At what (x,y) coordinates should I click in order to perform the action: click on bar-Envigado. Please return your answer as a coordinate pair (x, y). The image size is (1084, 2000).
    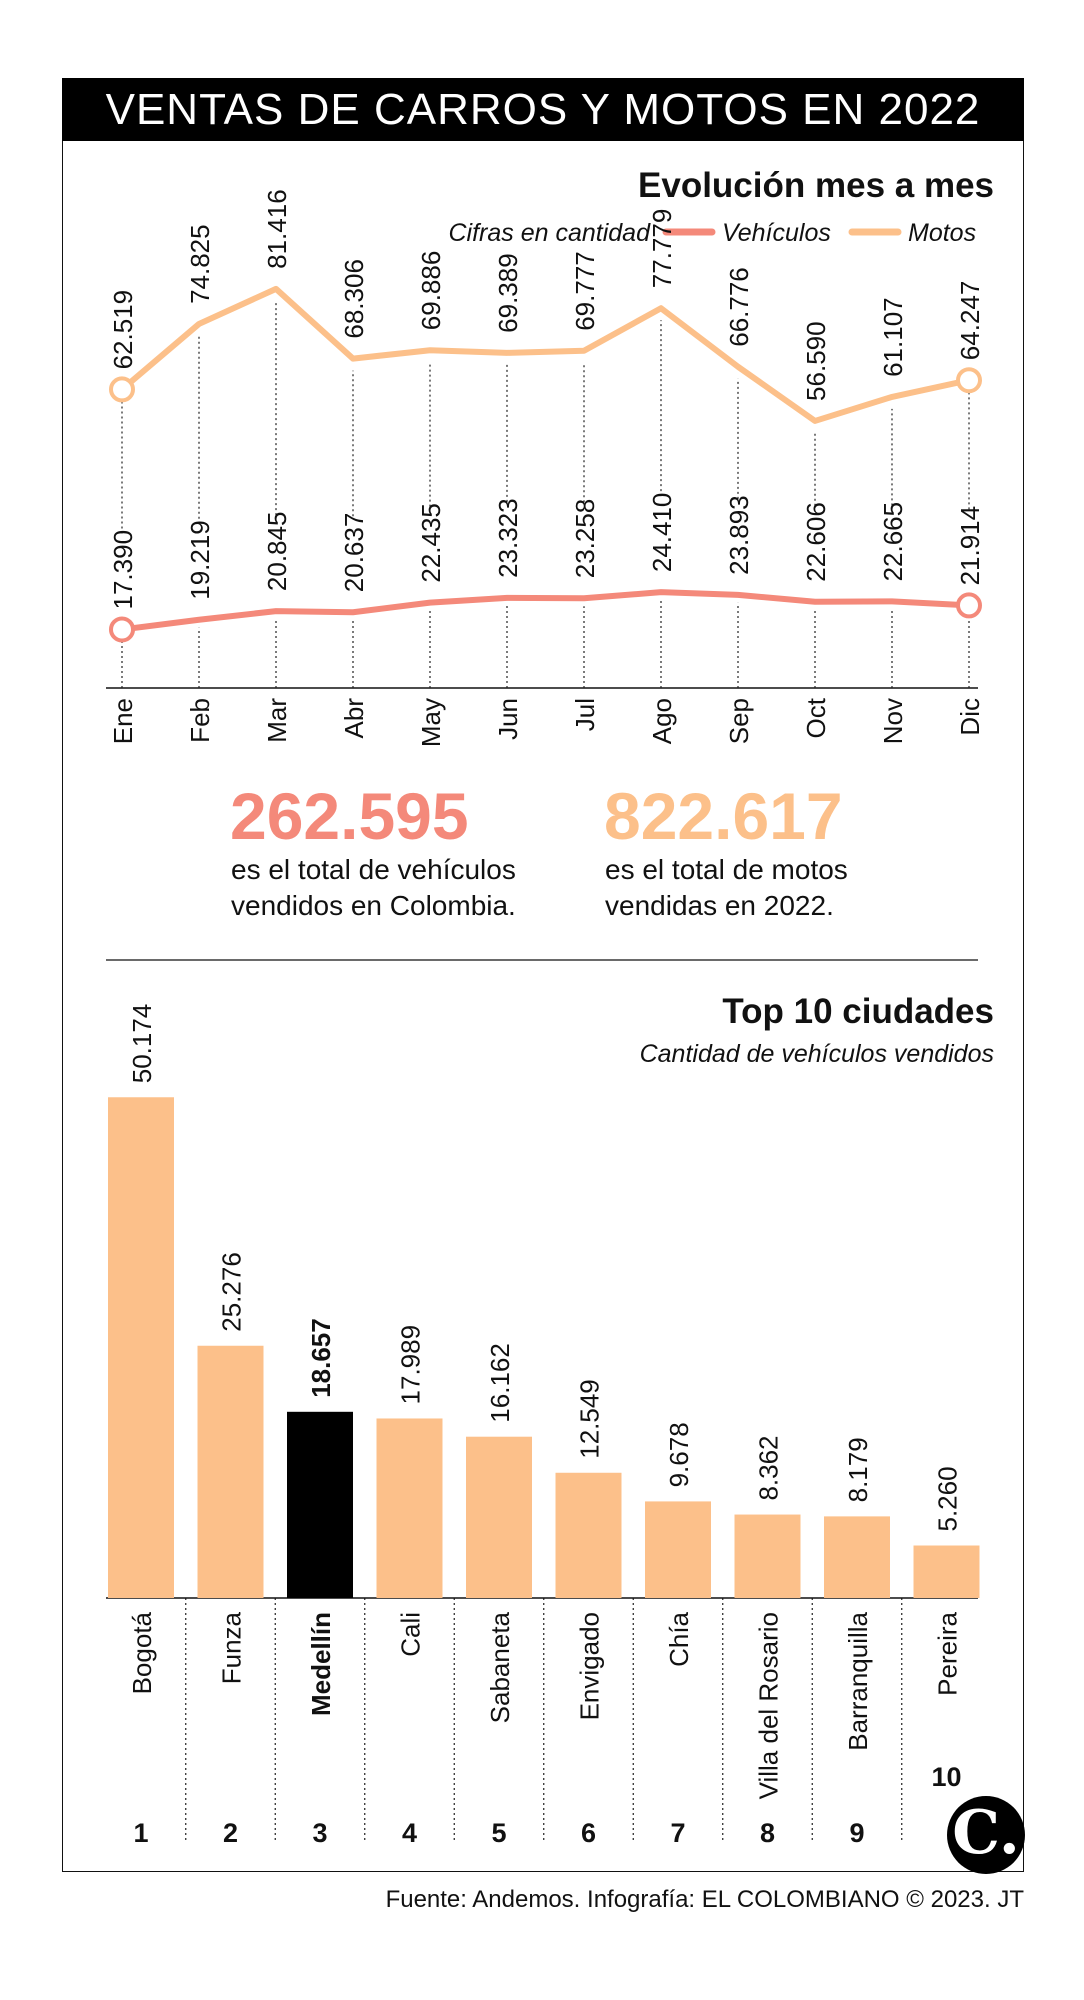
    Looking at the image, I should click on (588, 1535).